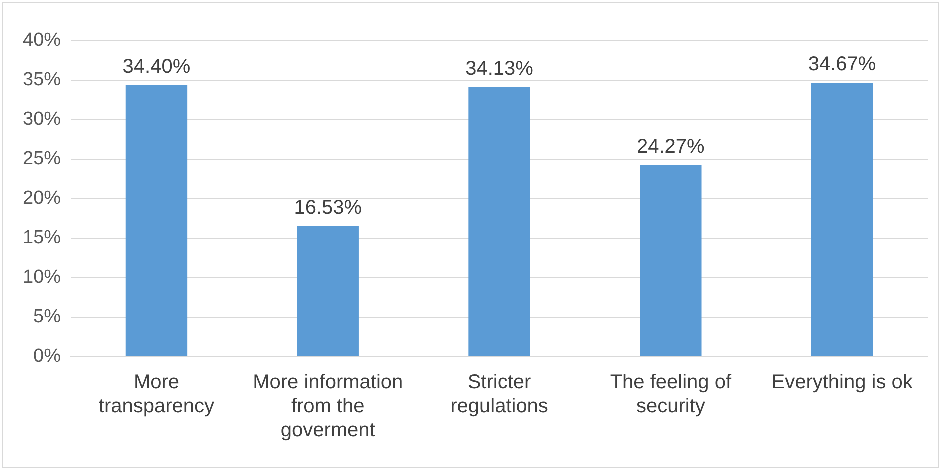 Image resolution: width=941 pixels, height=470 pixels. What do you see at coordinates (42, 80) in the screenshot?
I see `y-tick-label: 35%` at bounding box center [42, 80].